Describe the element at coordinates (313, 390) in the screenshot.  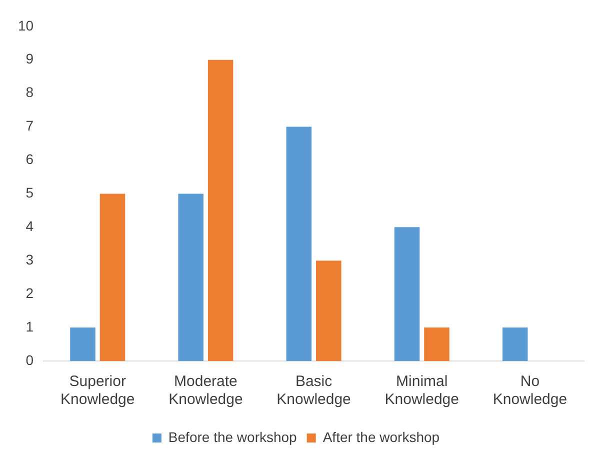
I see `x-tick-label: Basic Knowledge` at that location.